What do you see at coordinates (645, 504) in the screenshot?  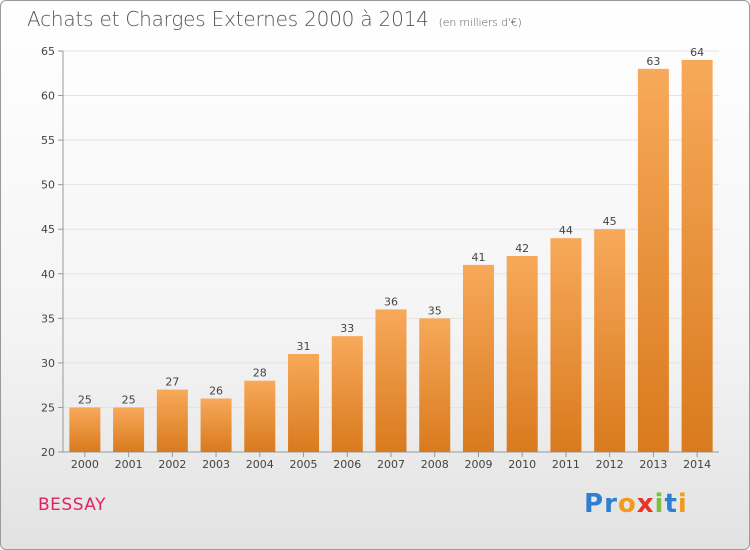 I see `logo-letter: x` at bounding box center [645, 504].